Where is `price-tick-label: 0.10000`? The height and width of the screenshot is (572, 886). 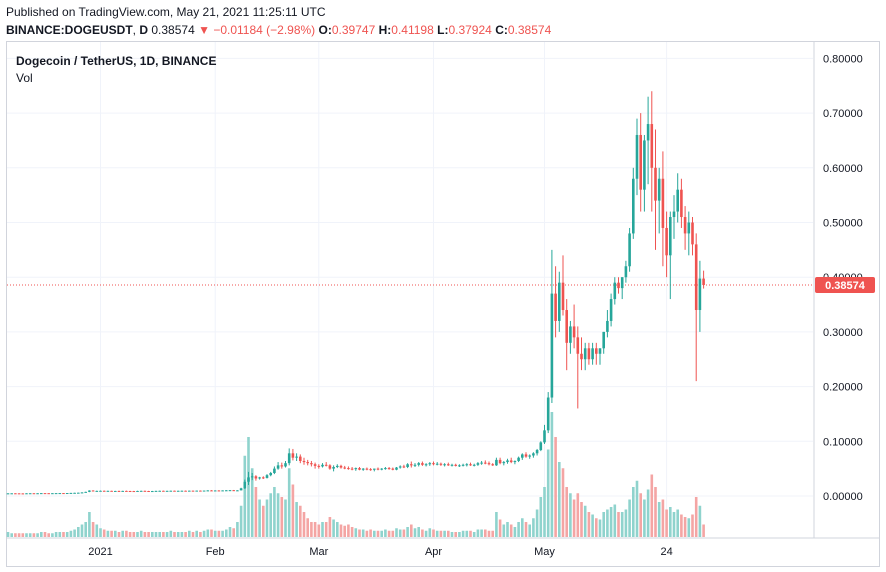
price-tick-label: 0.10000 is located at coordinates (843, 442).